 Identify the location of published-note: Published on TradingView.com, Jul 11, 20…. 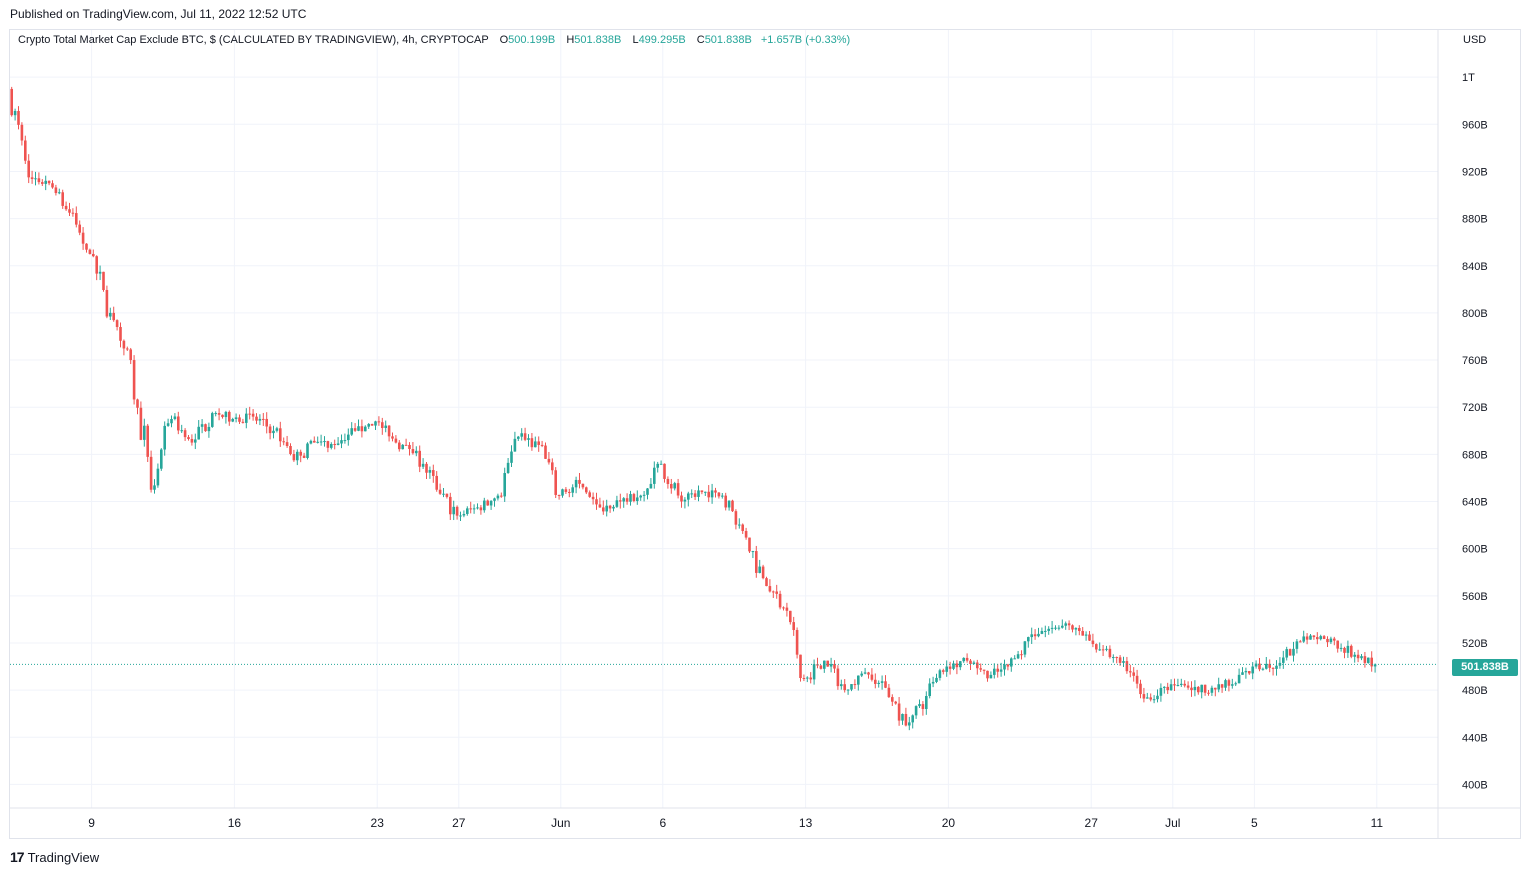
(158, 14).